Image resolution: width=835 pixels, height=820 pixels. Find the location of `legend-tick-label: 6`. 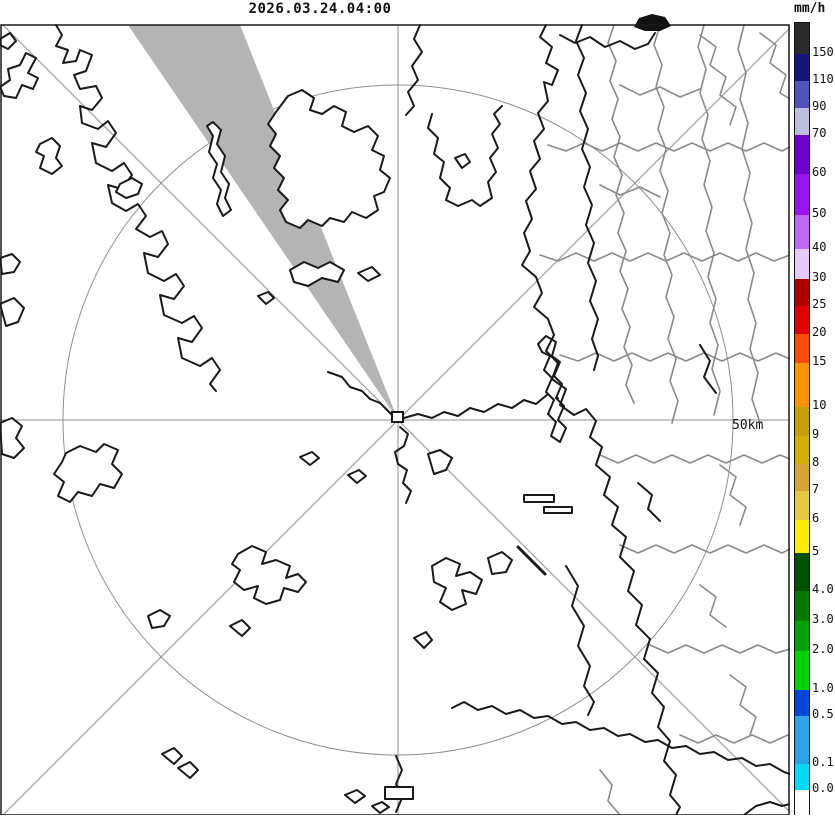

legend-tick-label: 6 is located at coordinates (816, 518).